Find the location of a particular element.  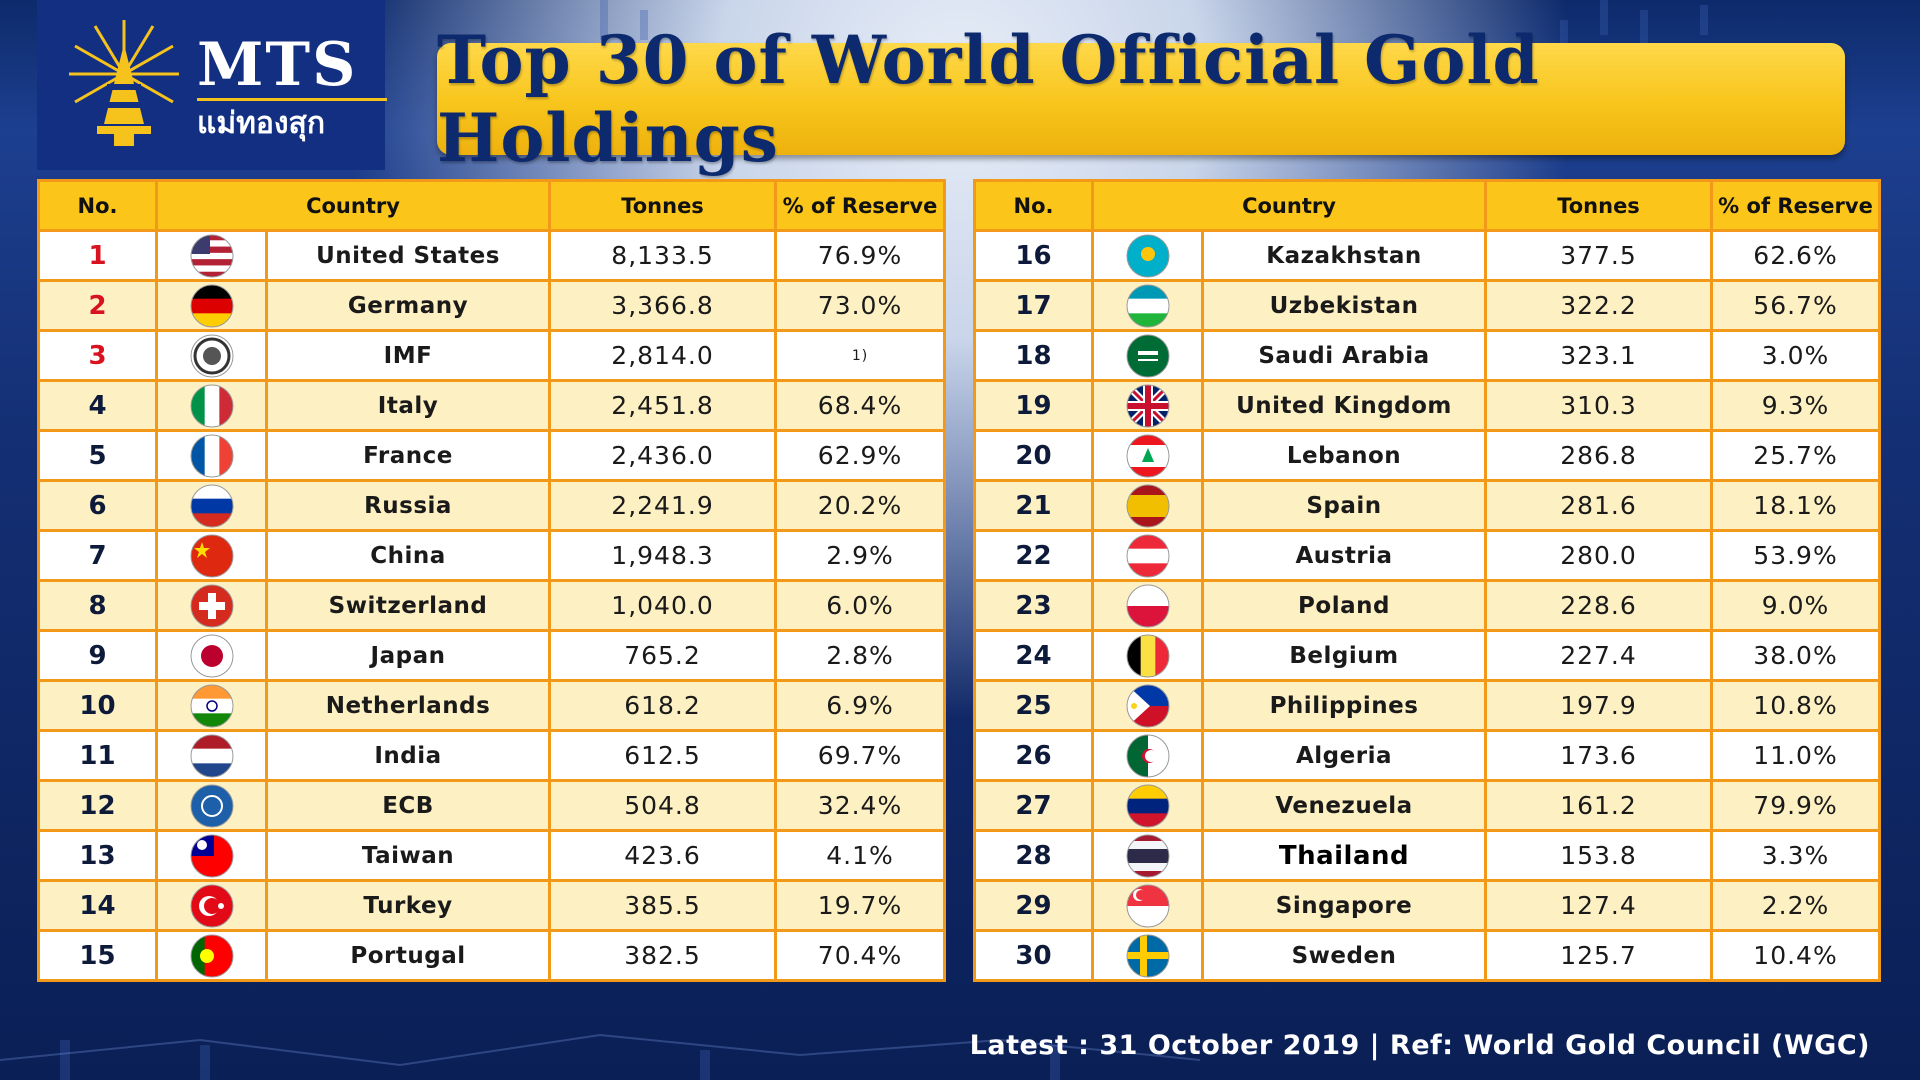

thailand-flag-icon is located at coordinates (1147, 855).